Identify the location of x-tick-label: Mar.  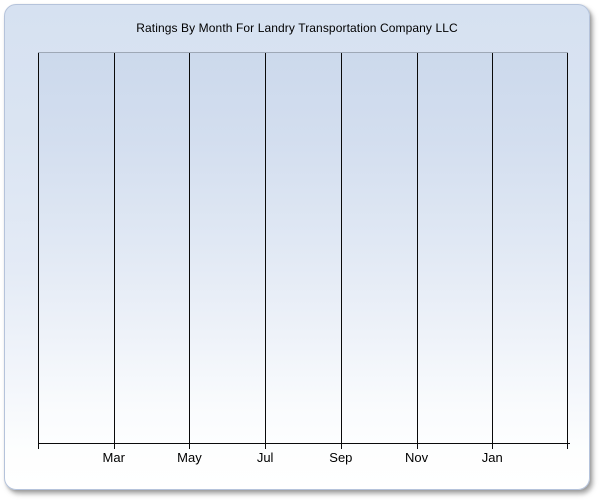
(113, 457).